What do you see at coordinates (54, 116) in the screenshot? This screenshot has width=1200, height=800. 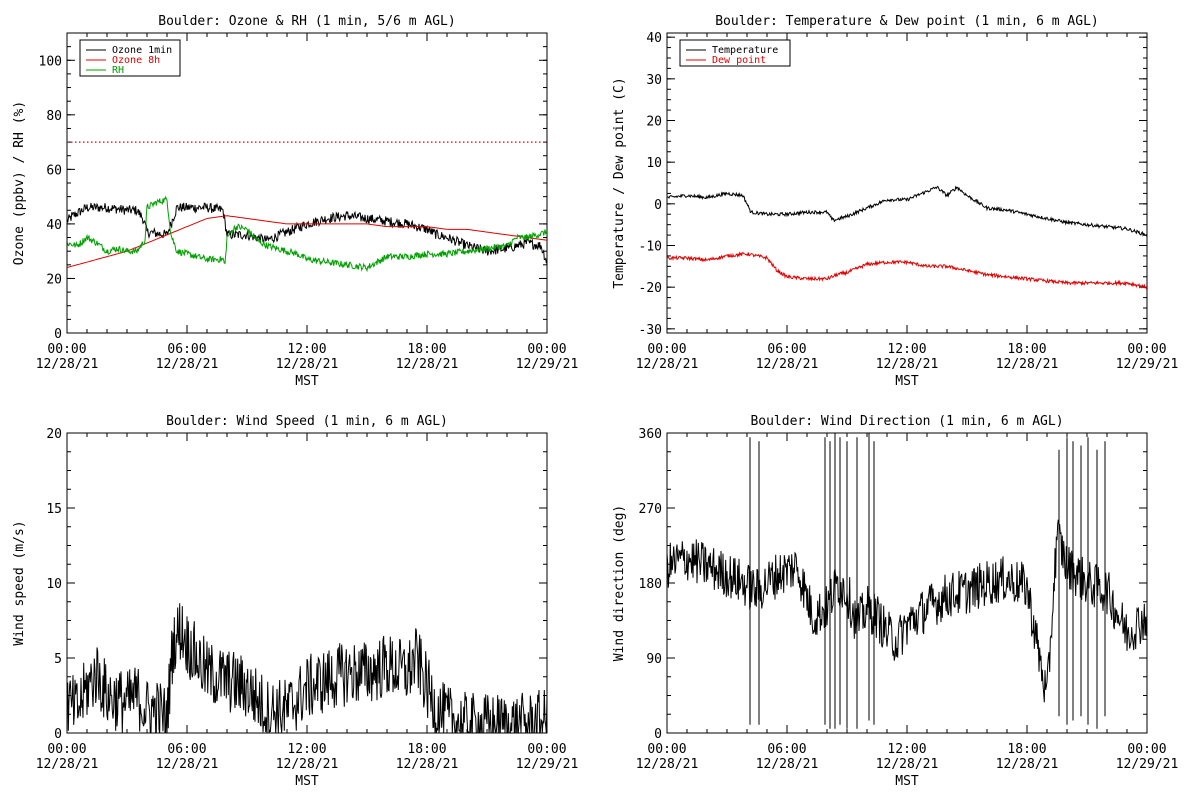 I see `chart-1-ytick-label: 80` at bounding box center [54, 116].